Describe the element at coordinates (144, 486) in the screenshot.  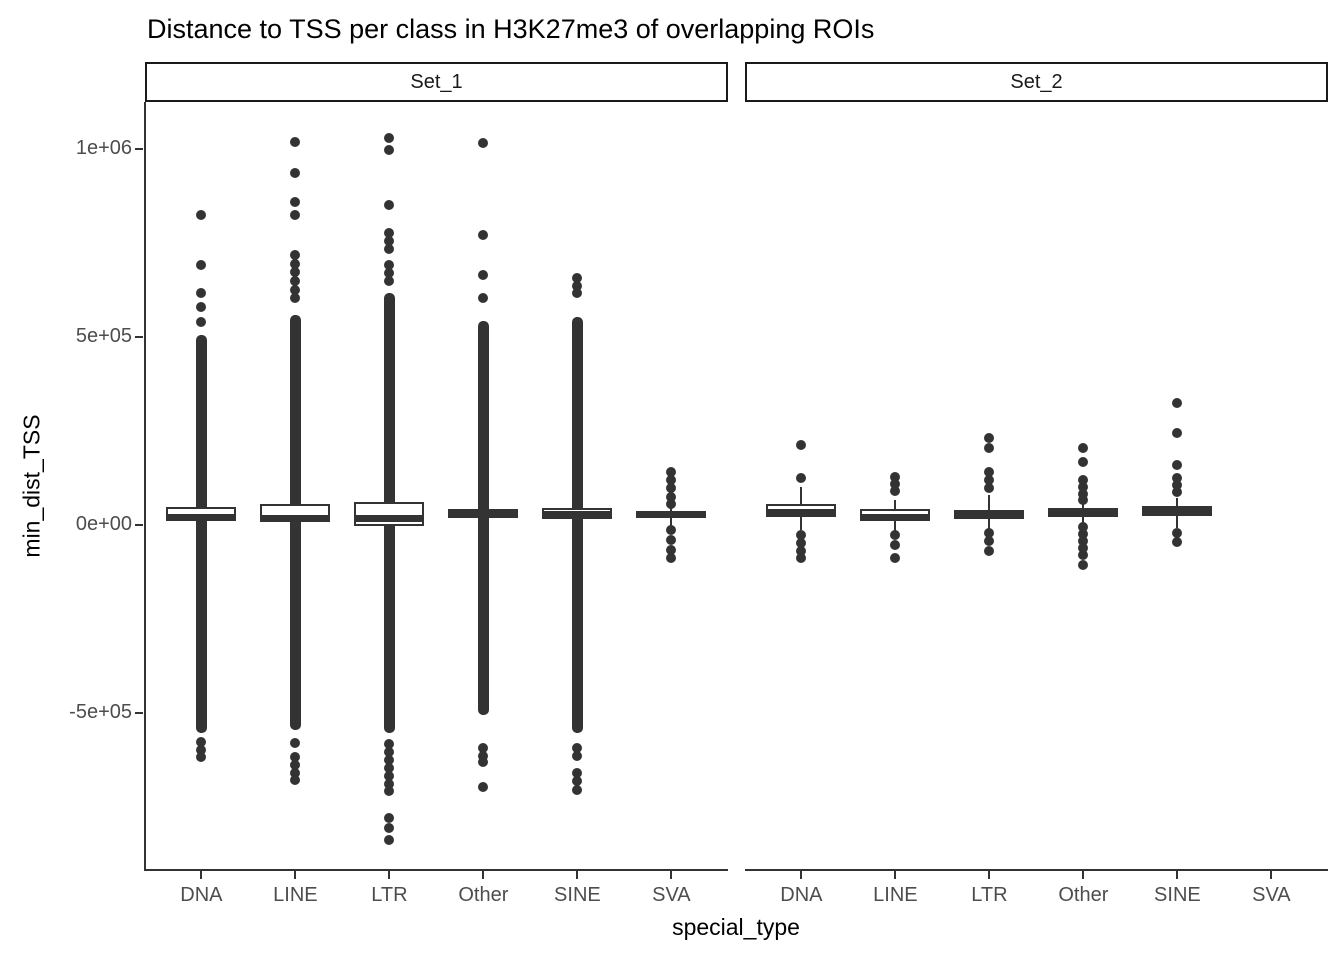
I see `y-axis-line` at that location.